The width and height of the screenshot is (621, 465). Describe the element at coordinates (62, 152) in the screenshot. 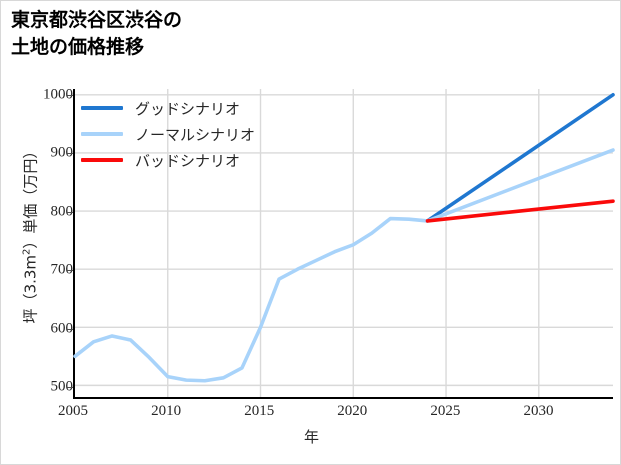

I see `y-tick-label: 900` at that location.